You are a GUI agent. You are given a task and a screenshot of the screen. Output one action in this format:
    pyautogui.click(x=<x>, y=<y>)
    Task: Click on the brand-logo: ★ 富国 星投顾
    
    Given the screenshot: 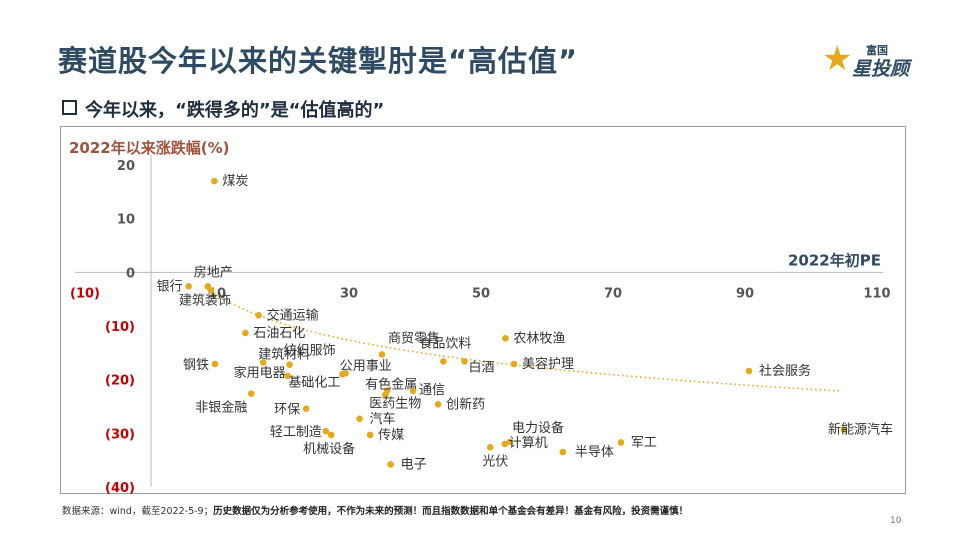 What is the action you would take?
    pyautogui.click(x=877, y=60)
    